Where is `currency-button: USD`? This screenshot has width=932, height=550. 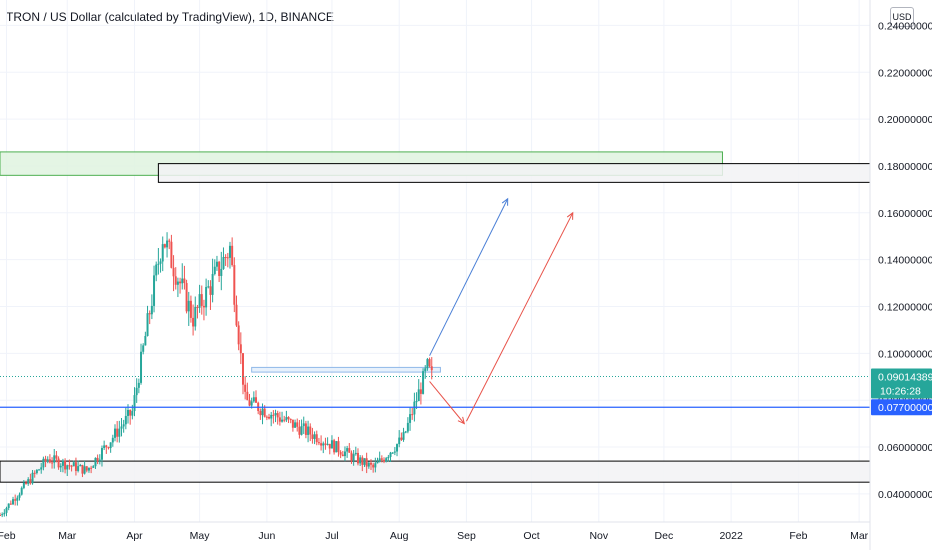
currency-button: USD is located at coordinates (902, 17).